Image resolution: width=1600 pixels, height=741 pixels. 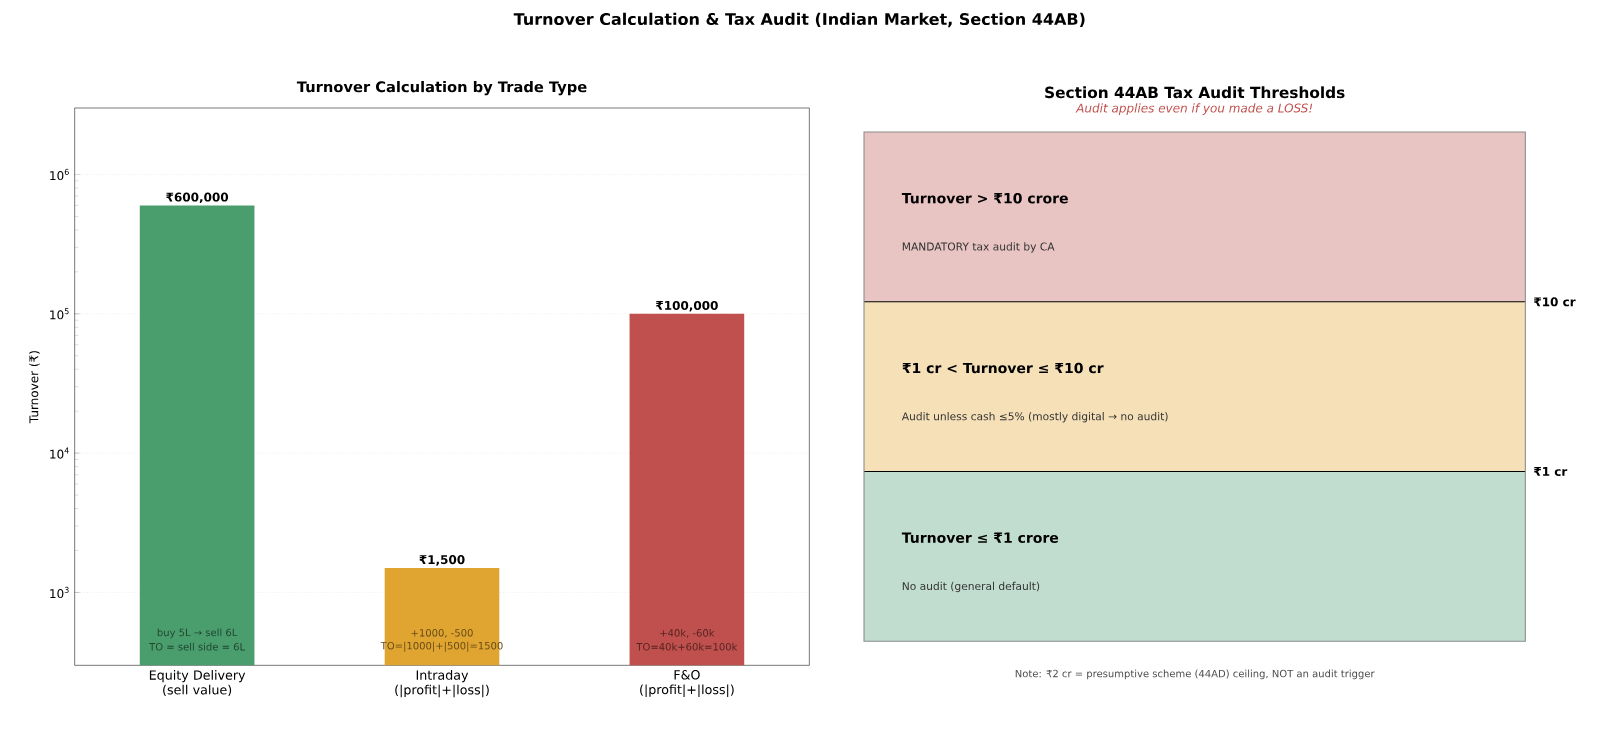 What do you see at coordinates (442, 633) in the screenshot?
I see `annotation: +1000, -500` at bounding box center [442, 633].